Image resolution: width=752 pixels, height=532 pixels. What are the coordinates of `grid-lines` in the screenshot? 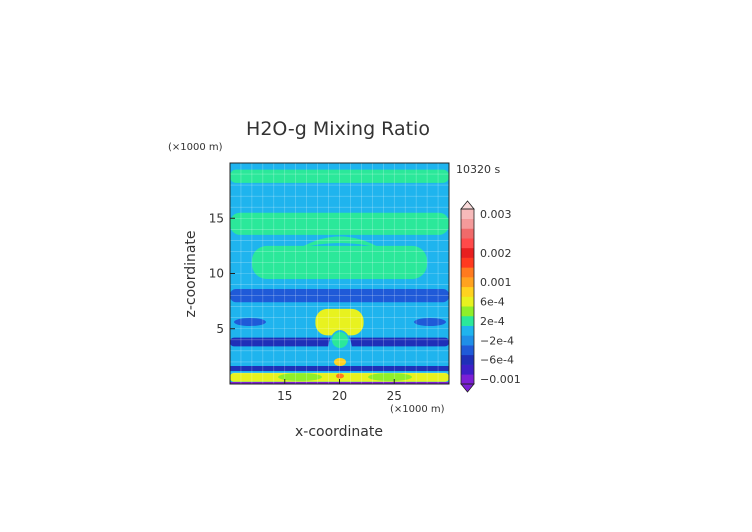 It's located at (339, 273).